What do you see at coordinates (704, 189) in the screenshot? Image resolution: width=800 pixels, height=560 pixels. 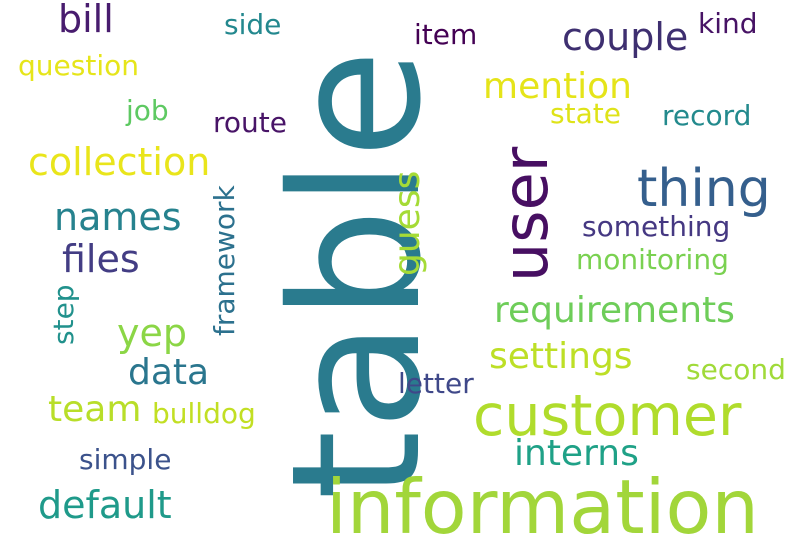 I see `word-thing: thing` at bounding box center [704, 189].